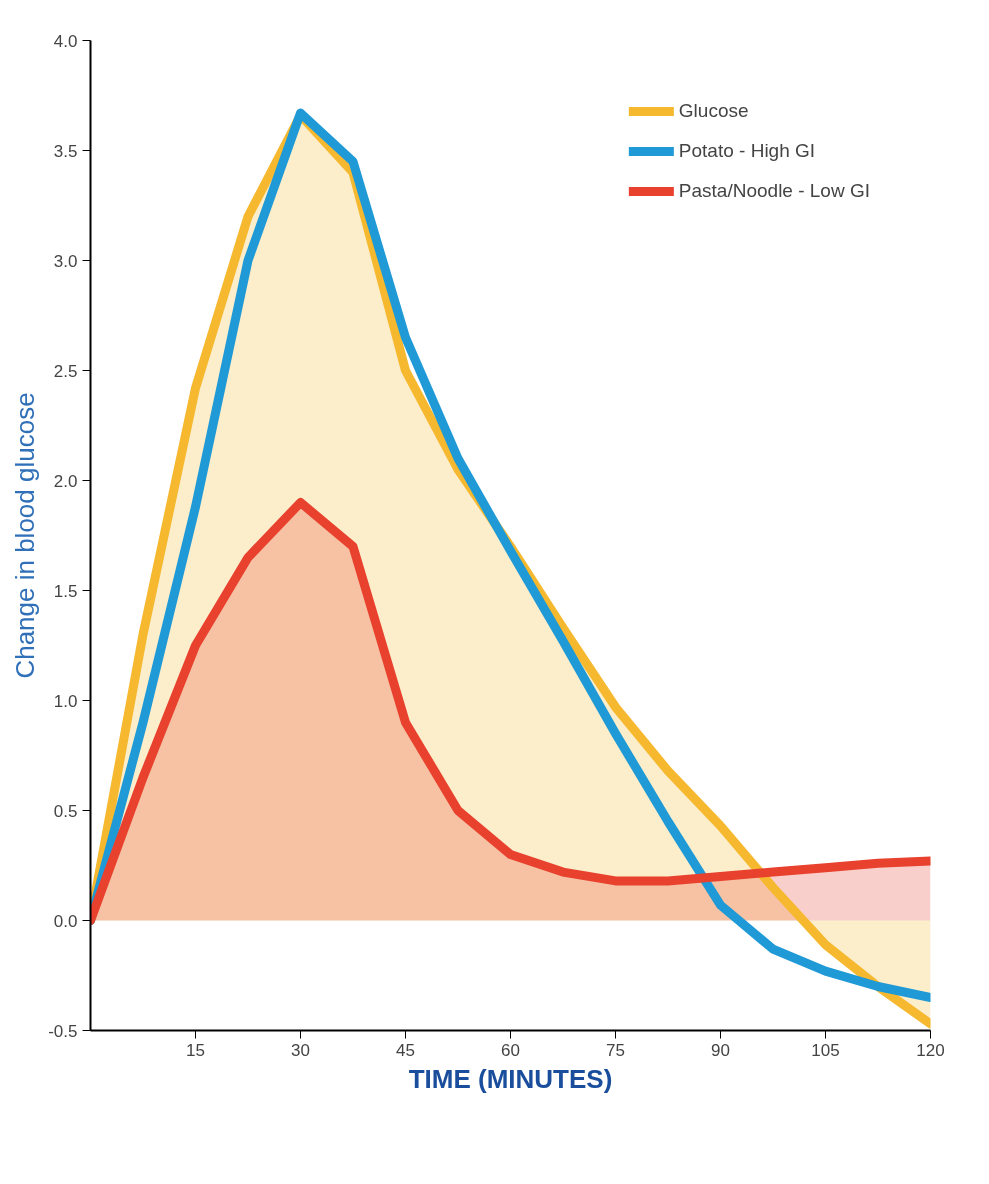 The width and height of the screenshot is (989, 1184). Describe the element at coordinates (405, 1050) in the screenshot. I see `x-tick-label: 45` at that location.